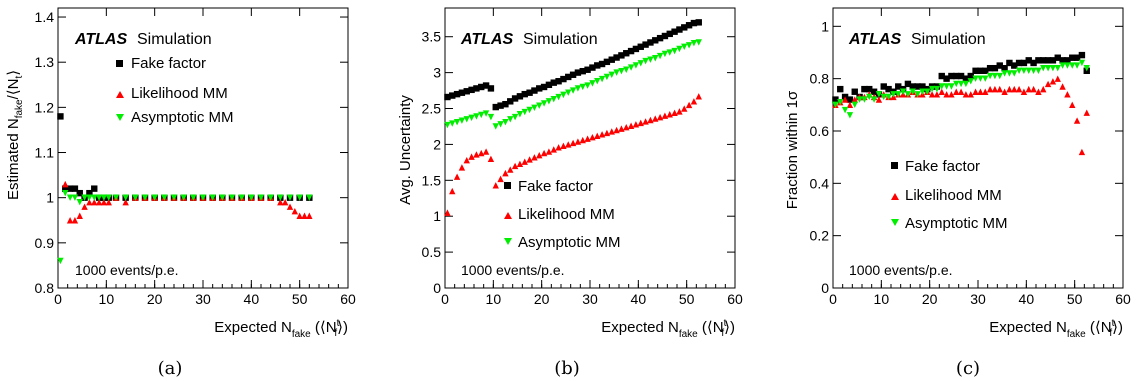 This screenshot has height=381, width=1137. What do you see at coordinates (281, 329) in the screenshot?
I see `x-axis-label-a: Expected Nfake (⟨Nt f⟩)` at bounding box center [281, 329].